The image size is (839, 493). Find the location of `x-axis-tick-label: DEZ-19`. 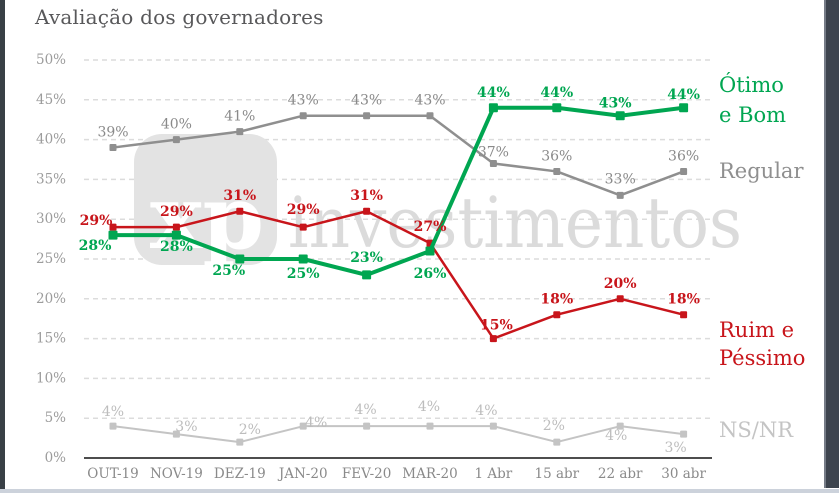

x-axis-tick-label: DEZ-19 is located at coordinates (240, 474).